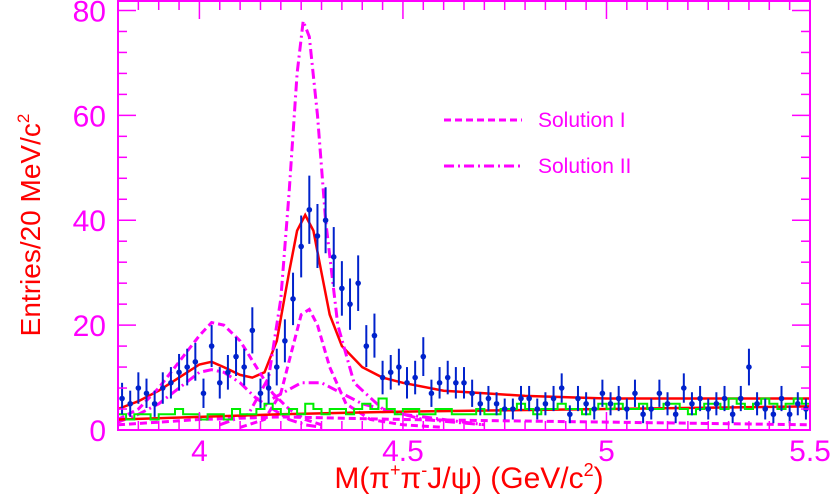 This screenshot has width=830, height=498. I want to click on x-title-sup: 2, so click(589, 470).